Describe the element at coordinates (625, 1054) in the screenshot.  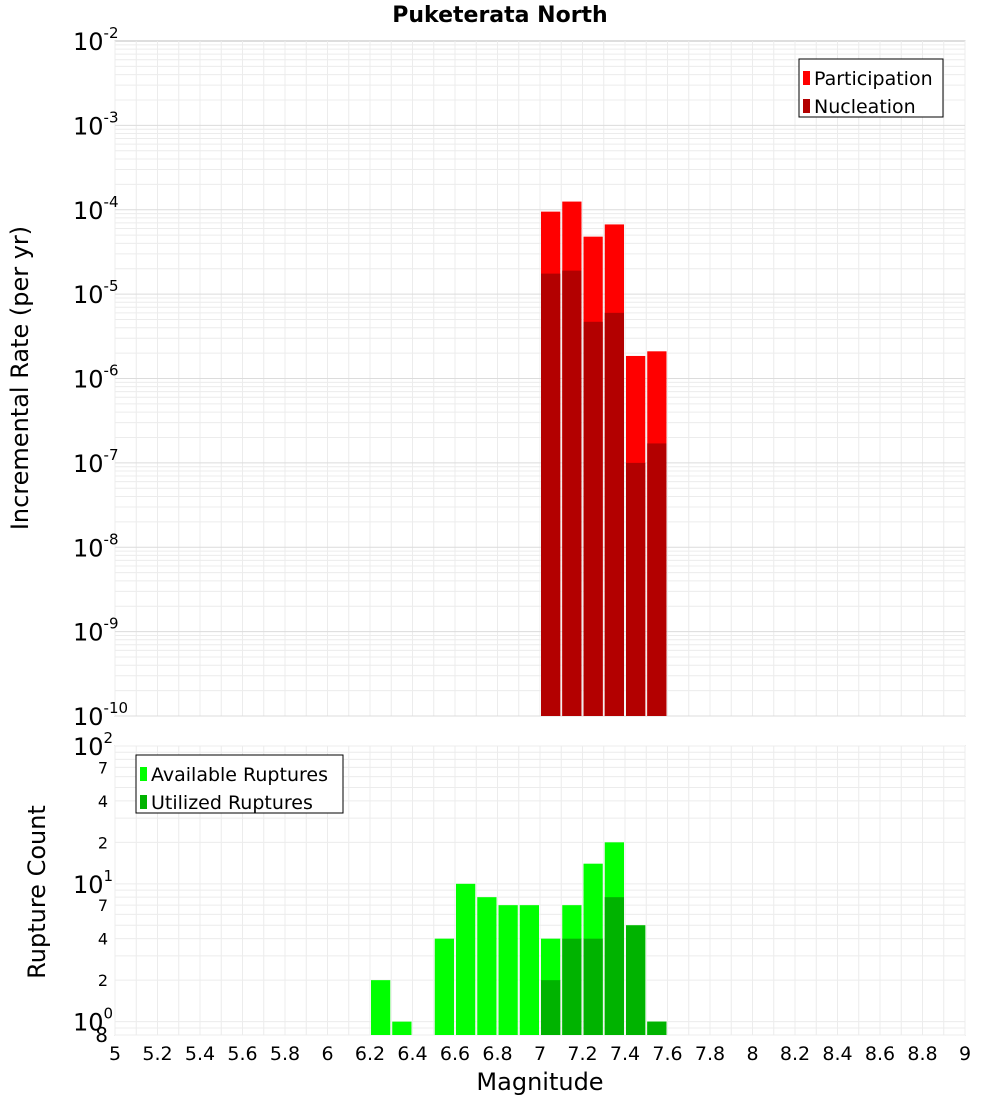
I see `x-tick-label: 7.4` at that location.